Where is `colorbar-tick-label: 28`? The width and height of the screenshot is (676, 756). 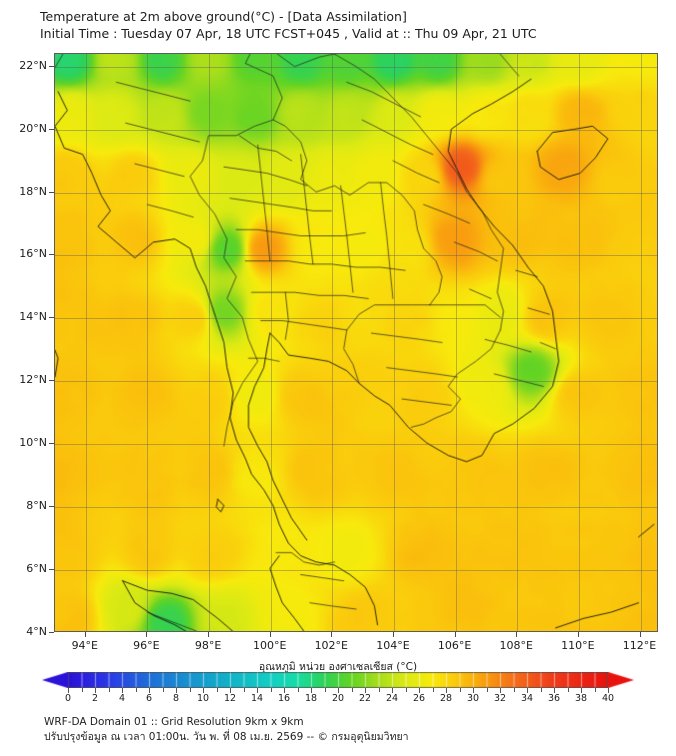 colorbar-tick-label: 28 is located at coordinates (446, 698).